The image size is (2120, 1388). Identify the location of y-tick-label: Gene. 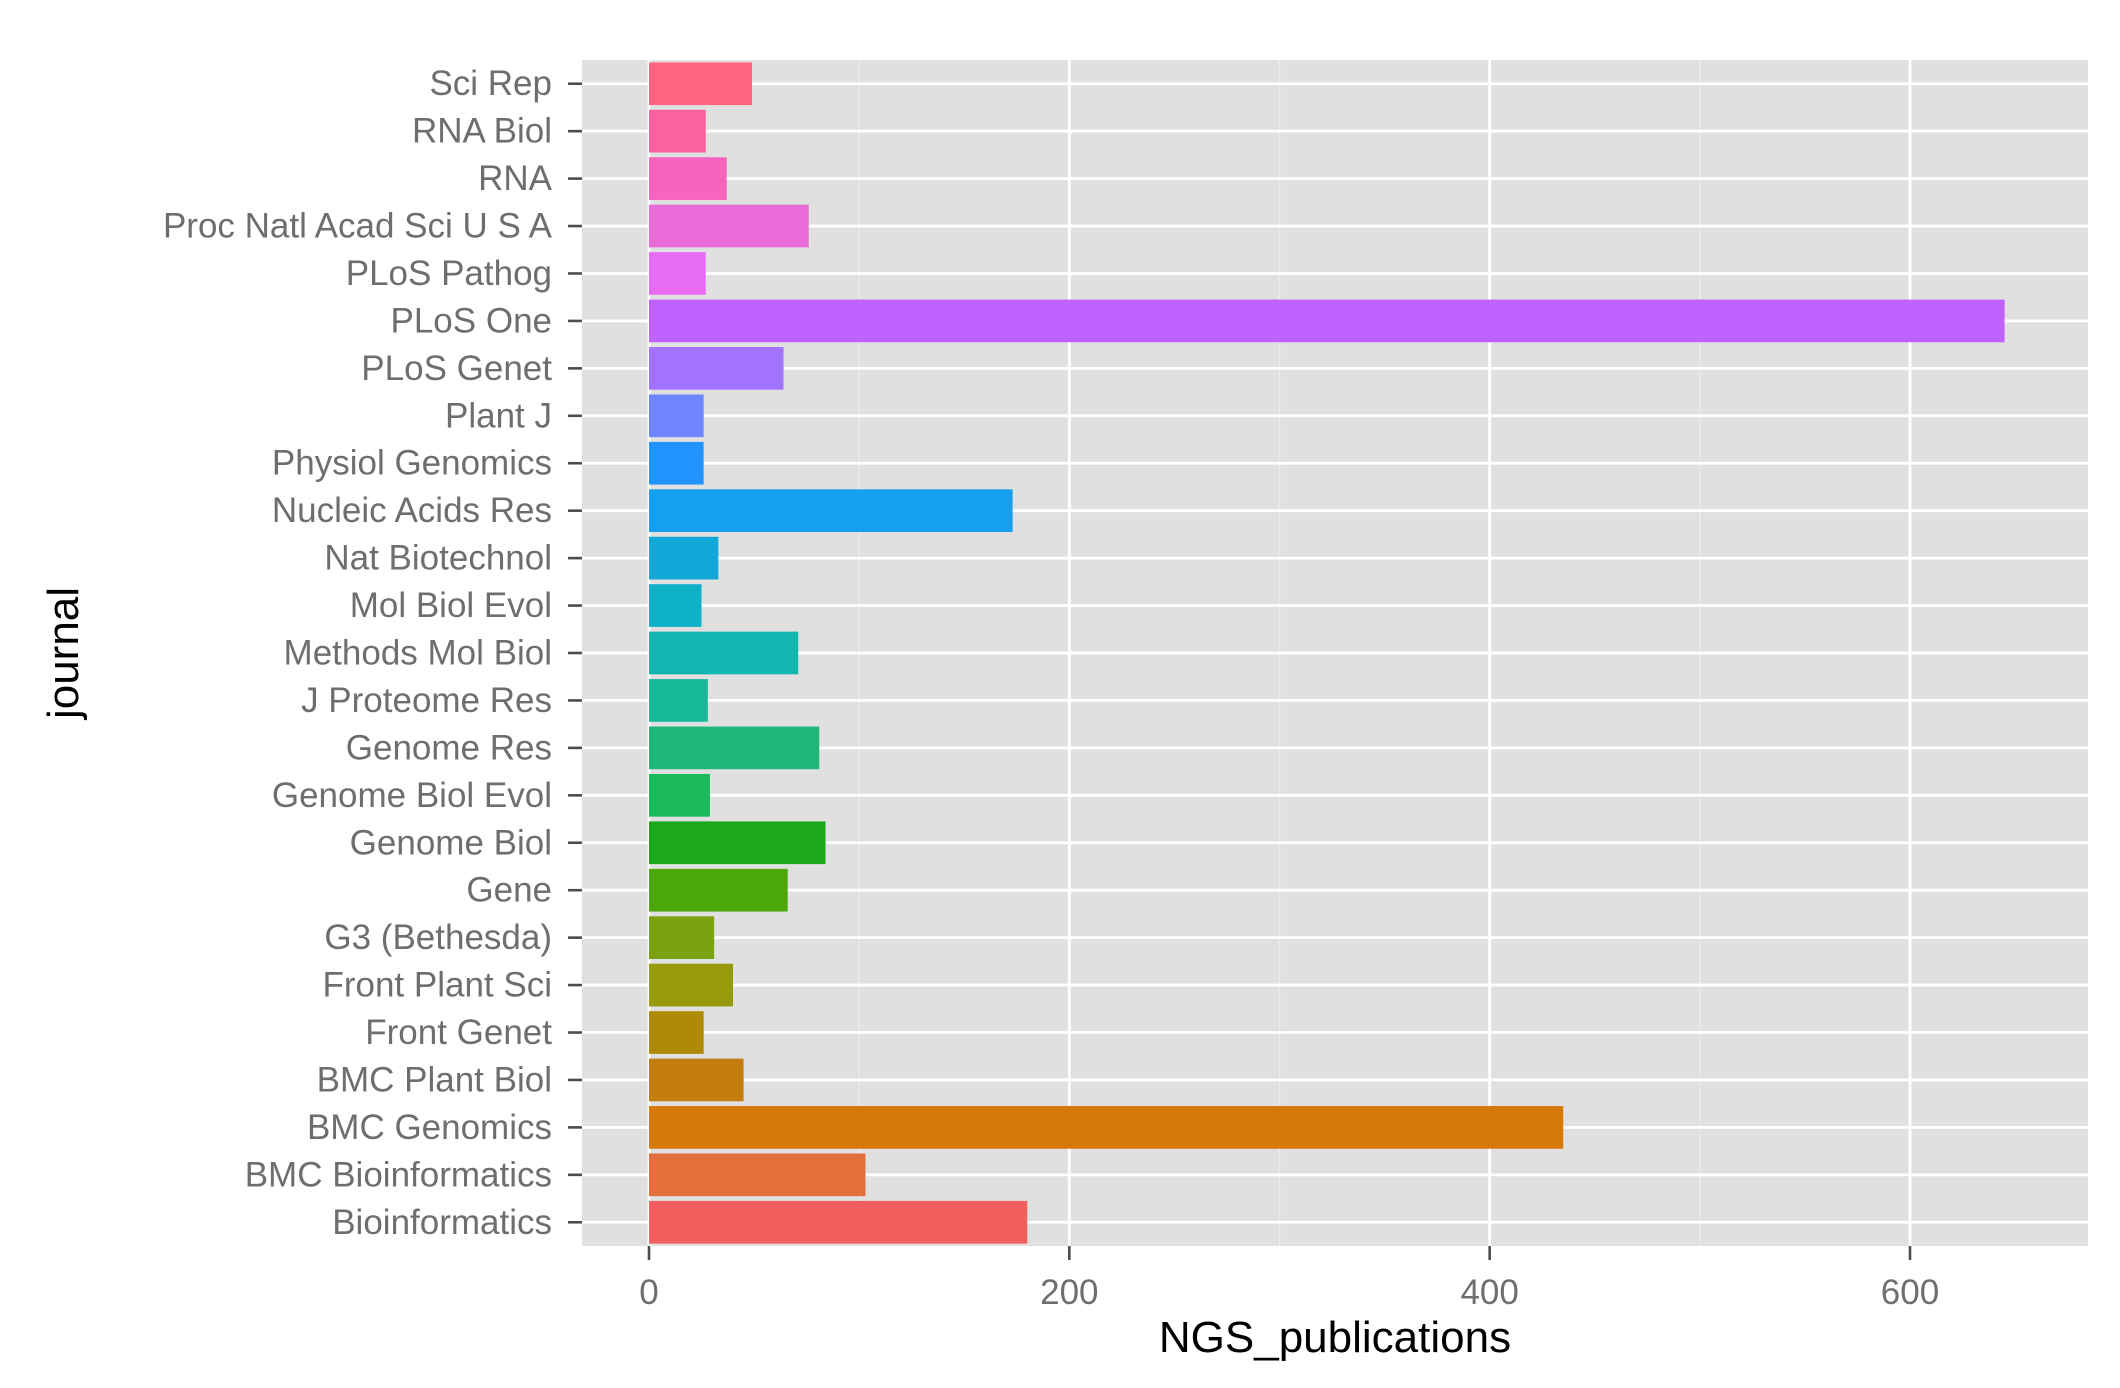
(509, 890).